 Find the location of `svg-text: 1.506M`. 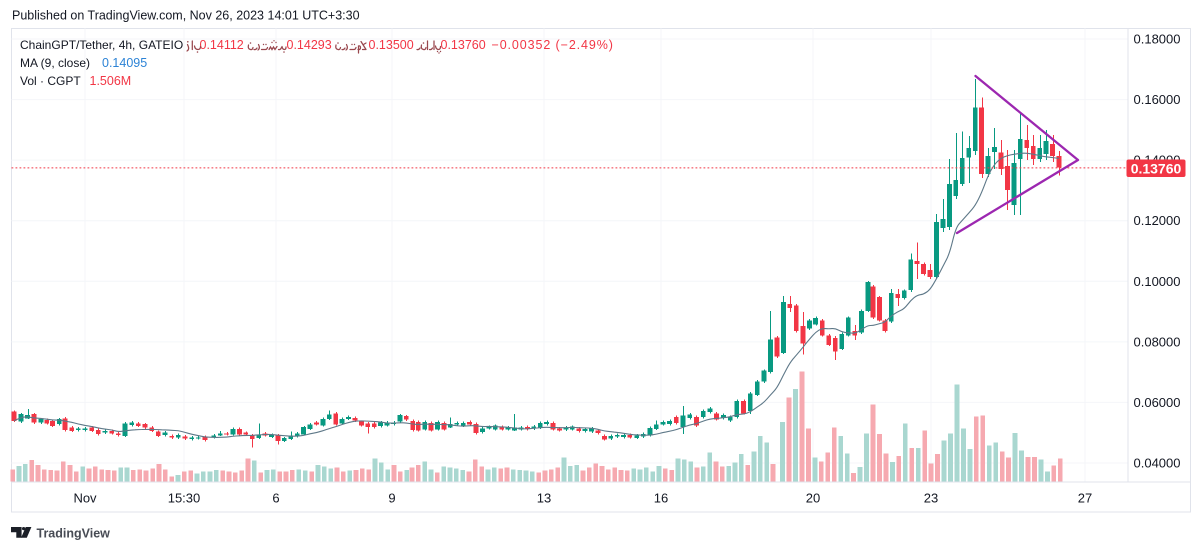

svg-text: 1.506M is located at coordinates (111, 81).